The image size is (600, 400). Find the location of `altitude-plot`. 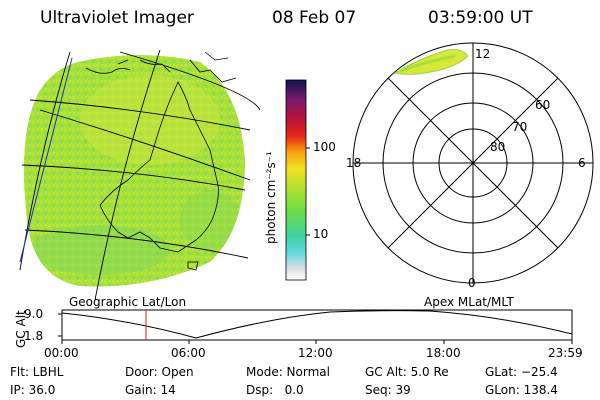

altitude-plot is located at coordinates (315, 326).